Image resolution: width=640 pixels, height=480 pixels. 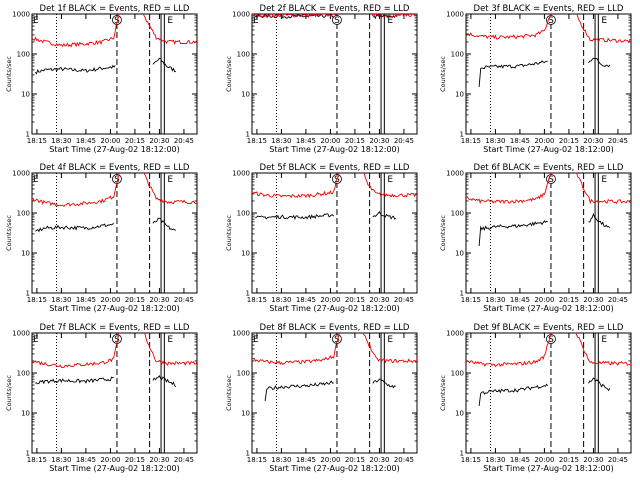 What do you see at coordinates (549, 328) in the screenshot?
I see `panel-title: Det 9f BLACK = Events, RED = LLD` at bounding box center [549, 328].